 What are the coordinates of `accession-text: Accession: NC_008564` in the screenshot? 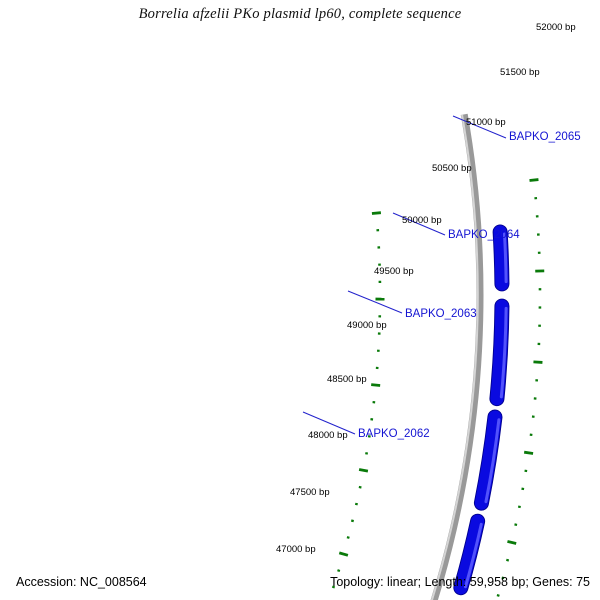 It's located at (81, 582).